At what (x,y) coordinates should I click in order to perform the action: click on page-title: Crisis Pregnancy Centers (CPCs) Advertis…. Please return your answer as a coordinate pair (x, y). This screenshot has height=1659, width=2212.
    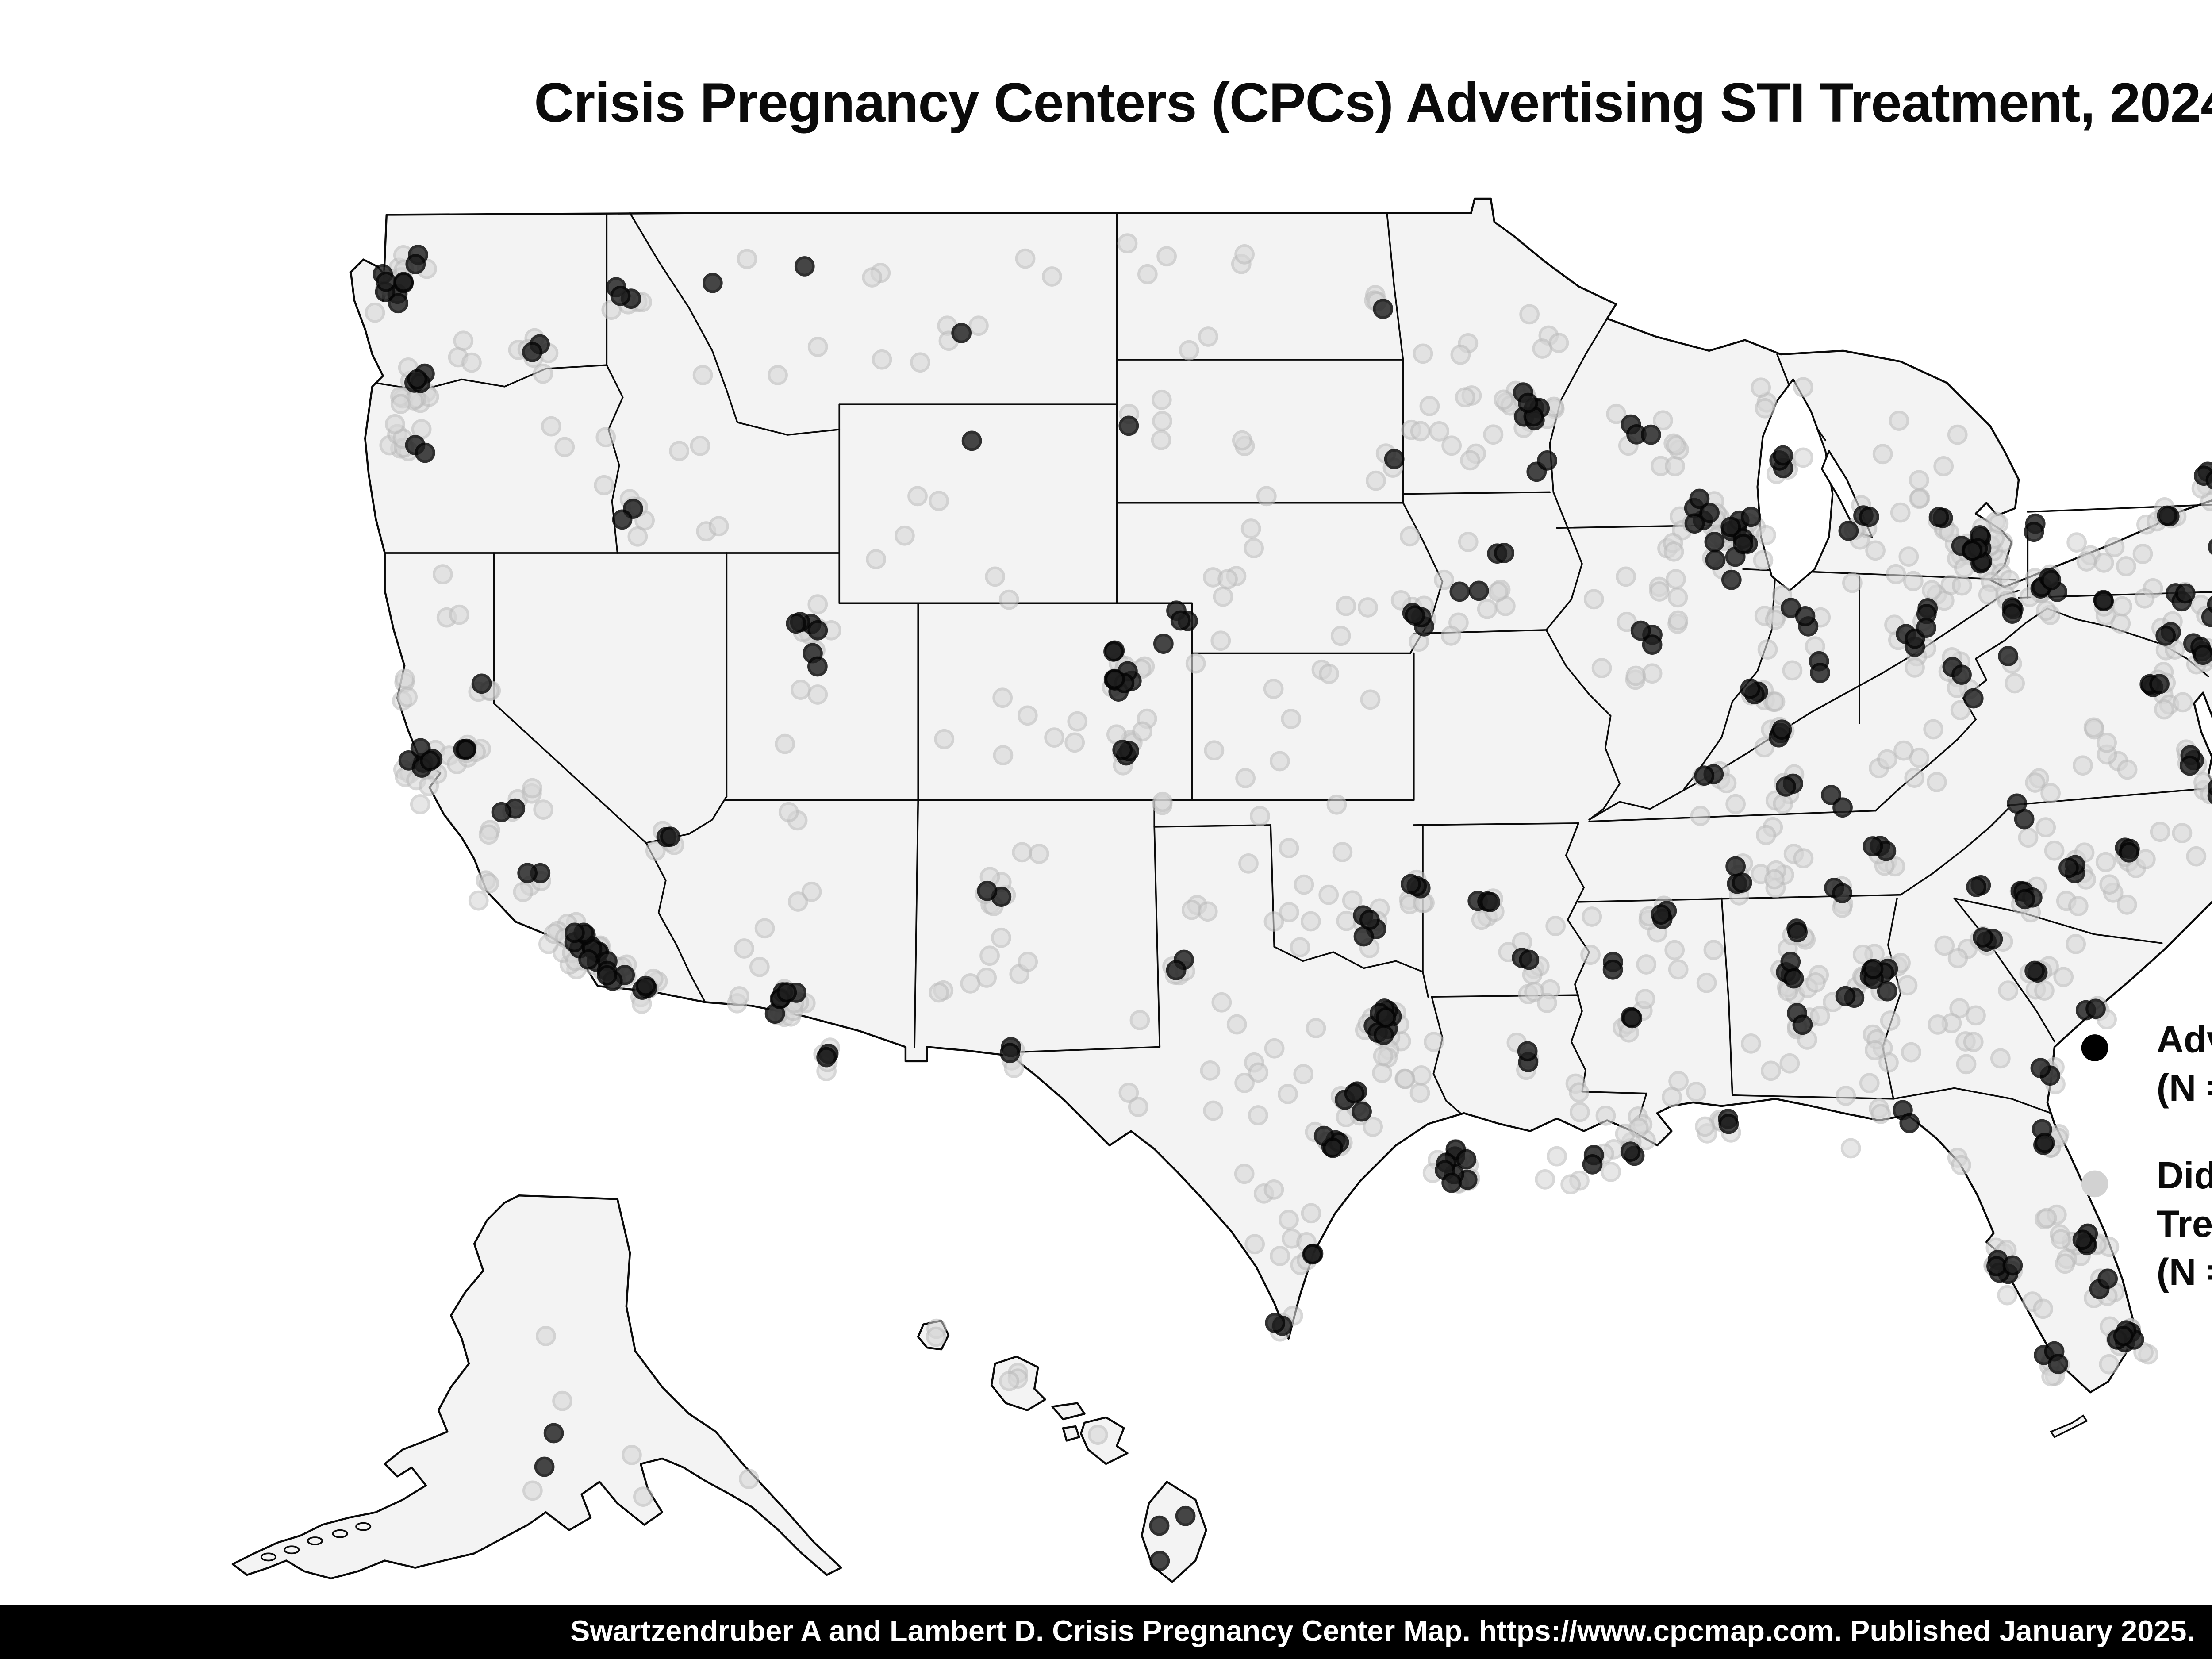
    Looking at the image, I should click on (1373, 103).